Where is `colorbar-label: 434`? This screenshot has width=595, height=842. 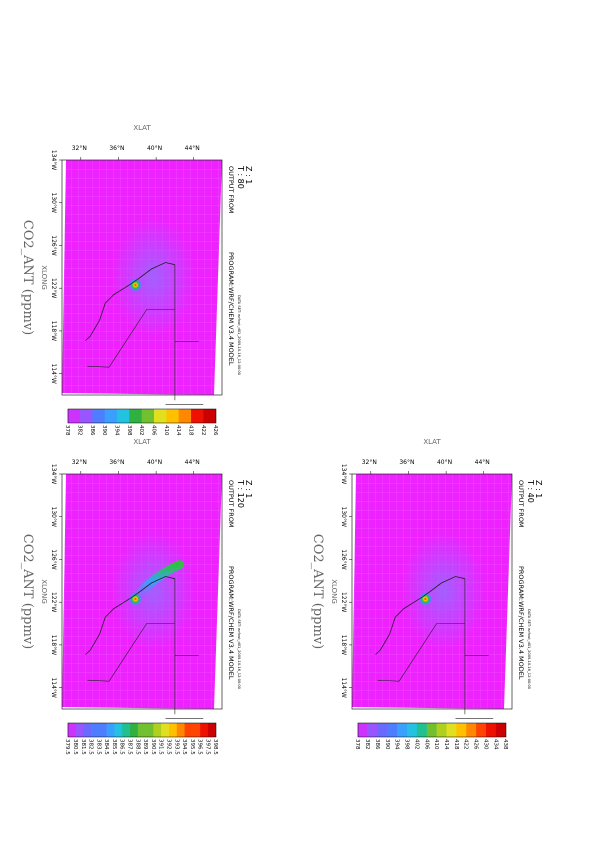 colorbar-label: 434 is located at coordinates (495, 744).